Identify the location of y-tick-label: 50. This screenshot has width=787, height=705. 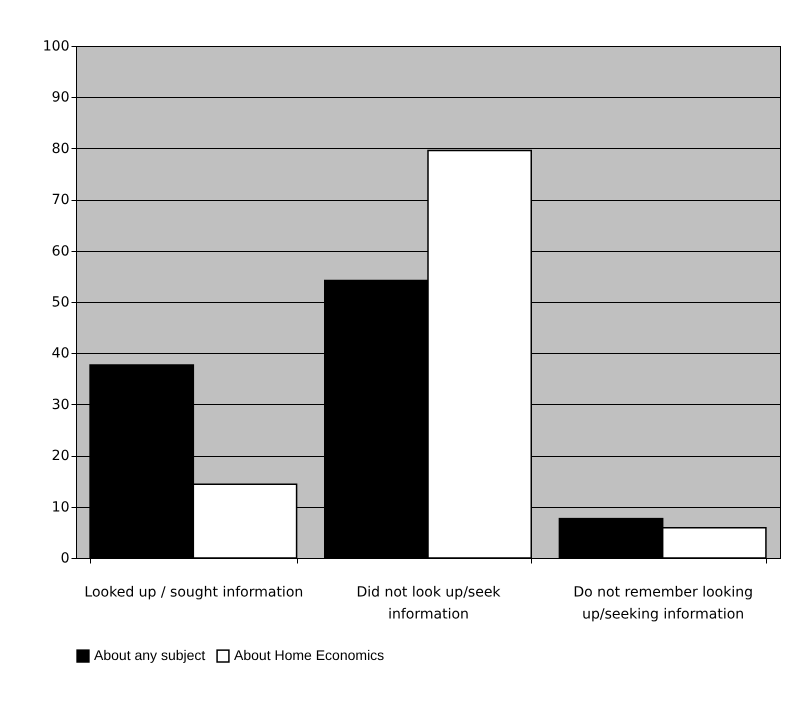
(61, 302).